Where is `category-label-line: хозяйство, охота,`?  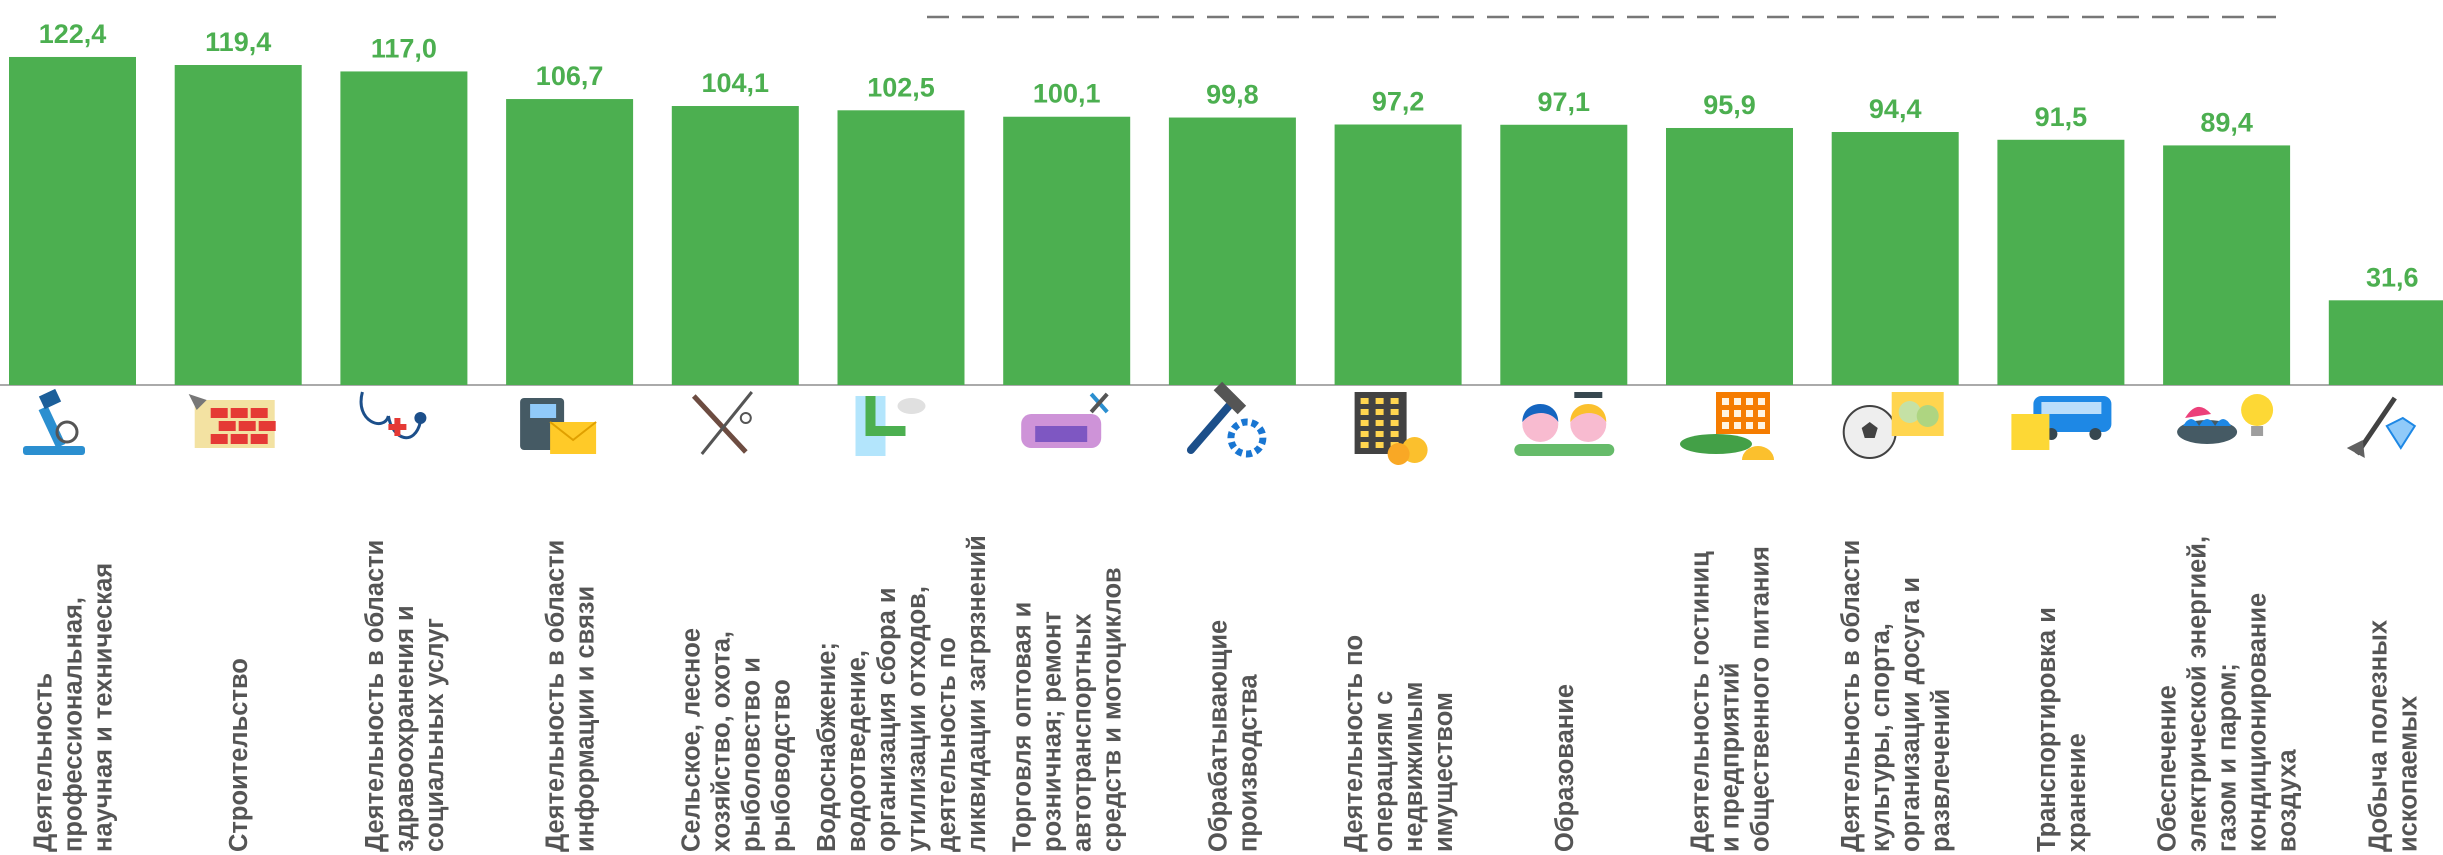 category-label-line: хозяйство, охота, is located at coordinates (721, 741).